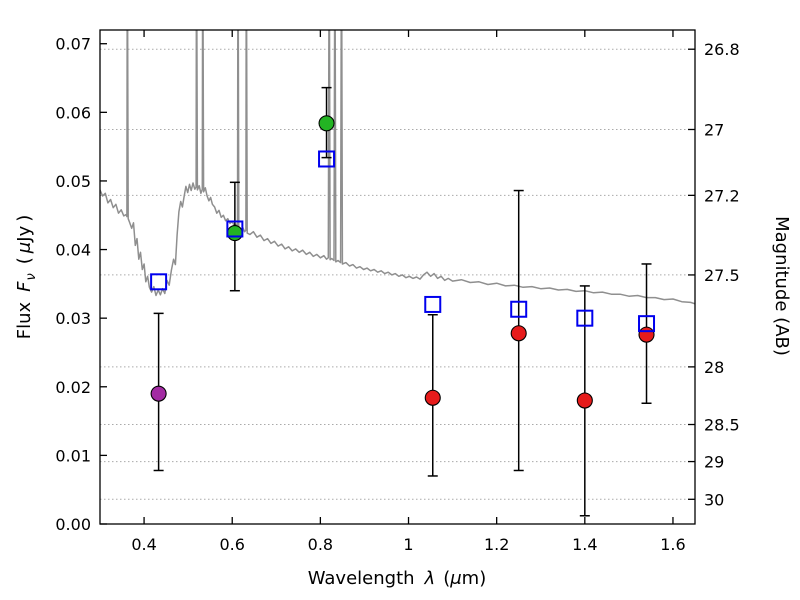 Image resolution: width=800 pixels, height=600 pixels. What do you see at coordinates (408, 544) in the screenshot?
I see `x-tick-label: 1` at bounding box center [408, 544].